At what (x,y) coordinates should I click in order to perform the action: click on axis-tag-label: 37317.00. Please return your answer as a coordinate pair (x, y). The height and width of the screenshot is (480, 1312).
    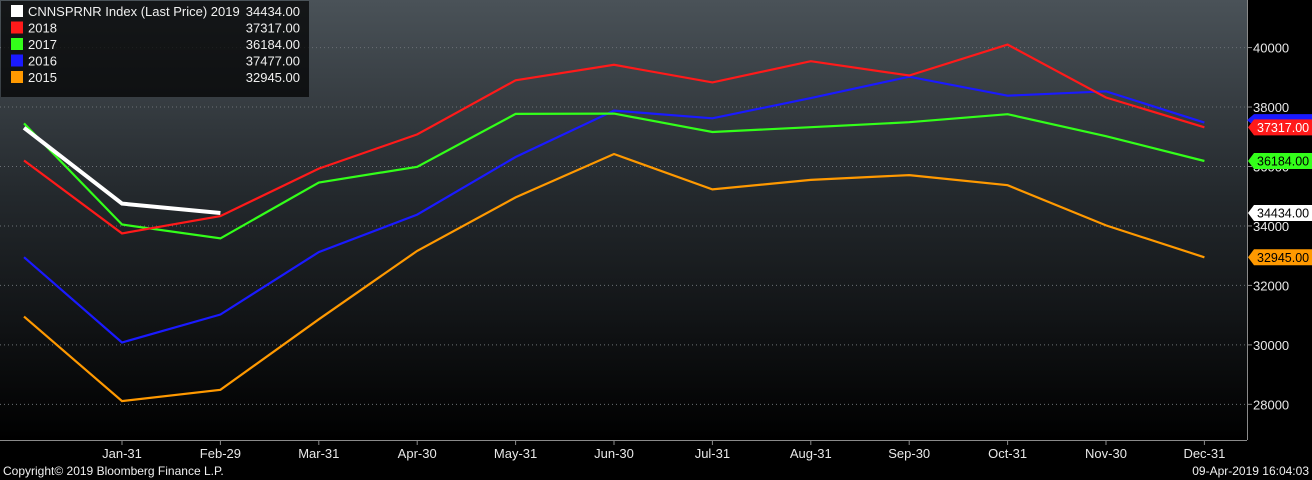
    Looking at the image, I should click on (1283, 128).